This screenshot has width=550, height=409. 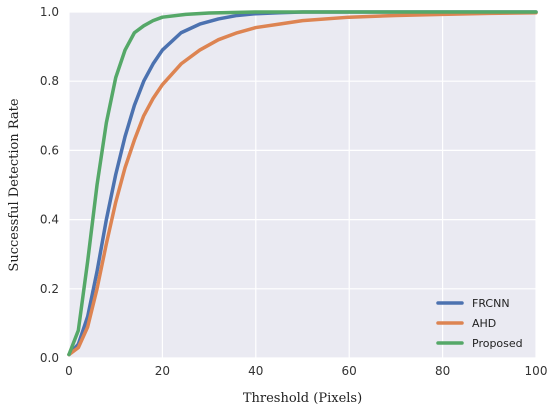 I want to click on legend-label-ahd: AHD, so click(x=484, y=323).